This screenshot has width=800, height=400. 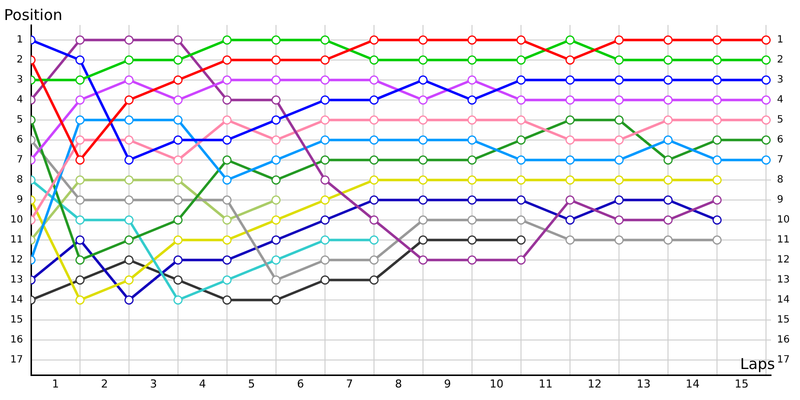 What do you see at coordinates (783, 240) in the screenshot?
I see `y2-tick-label: 11` at bounding box center [783, 240].